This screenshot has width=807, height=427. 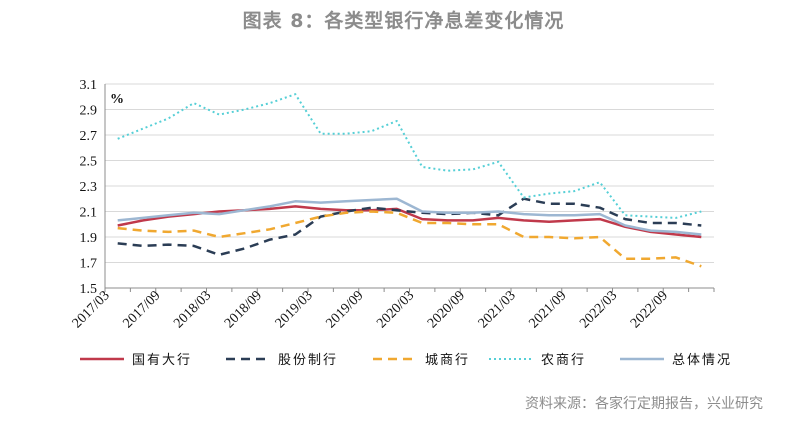 I want to click on y-tick-label: 2.1, so click(x=89, y=213).